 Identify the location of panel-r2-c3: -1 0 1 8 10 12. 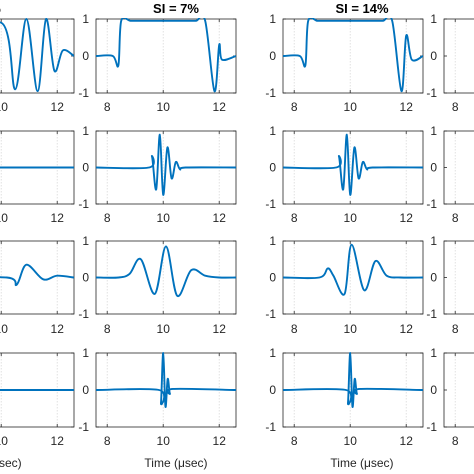
(344, 174).